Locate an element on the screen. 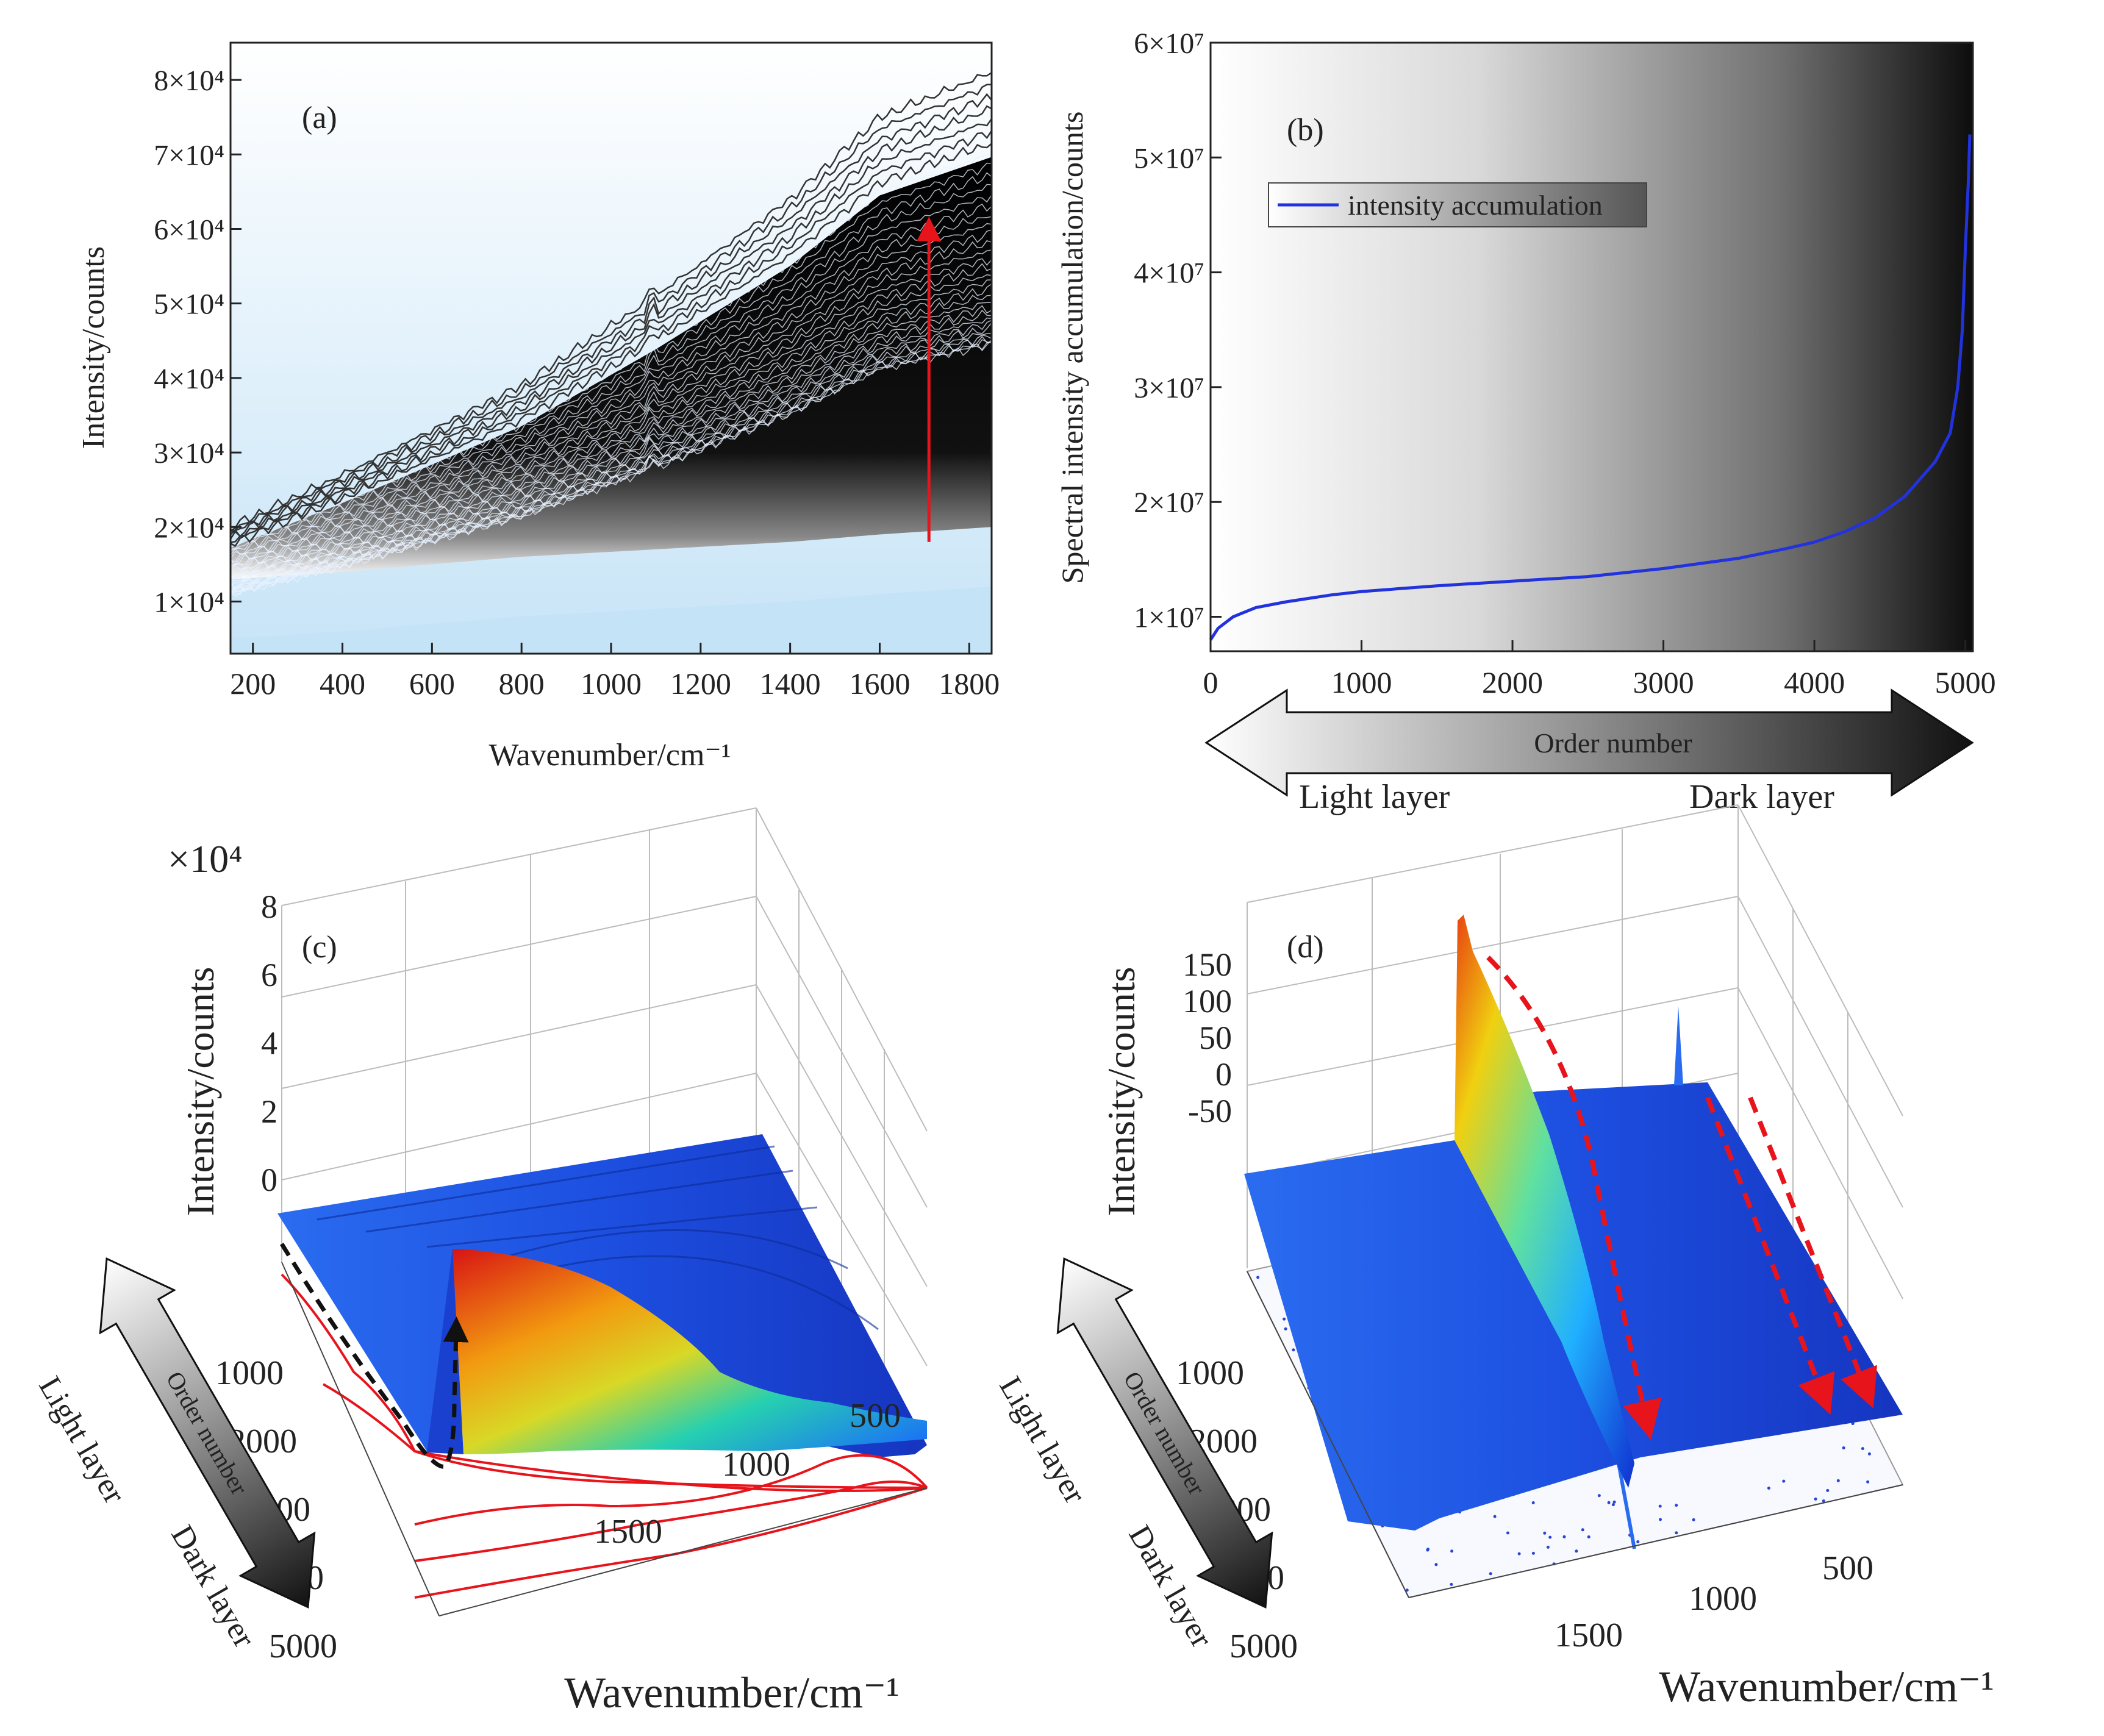 The image size is (2104, 1736). x-tick-label: 600 is located at coordinates (432, 683).